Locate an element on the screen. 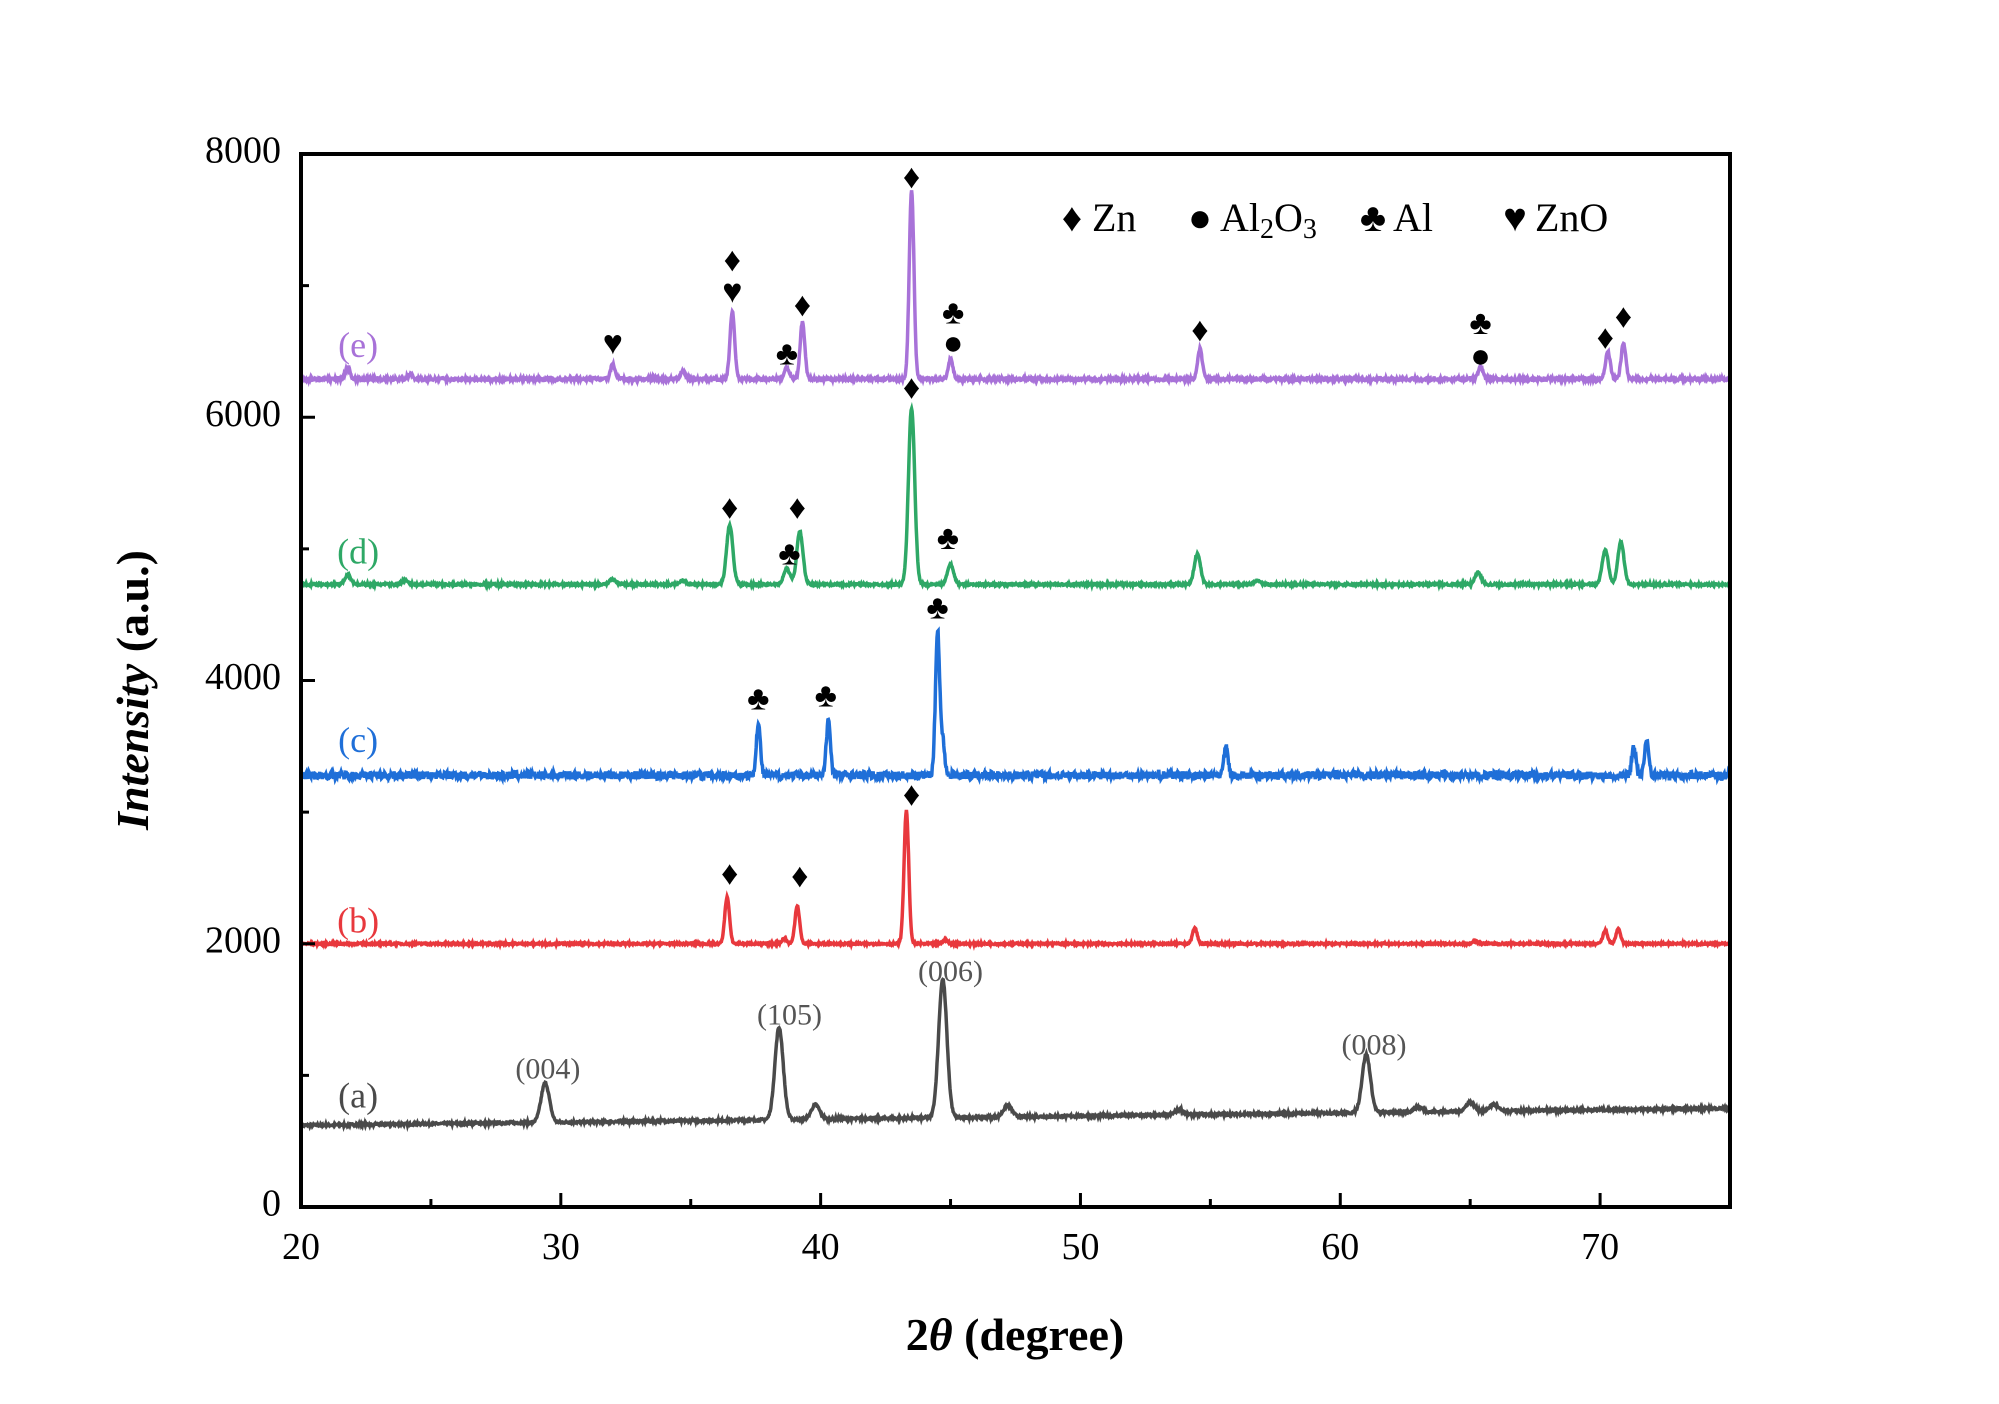  y-tick-label: 0 is located at coordinates (271, 1204).